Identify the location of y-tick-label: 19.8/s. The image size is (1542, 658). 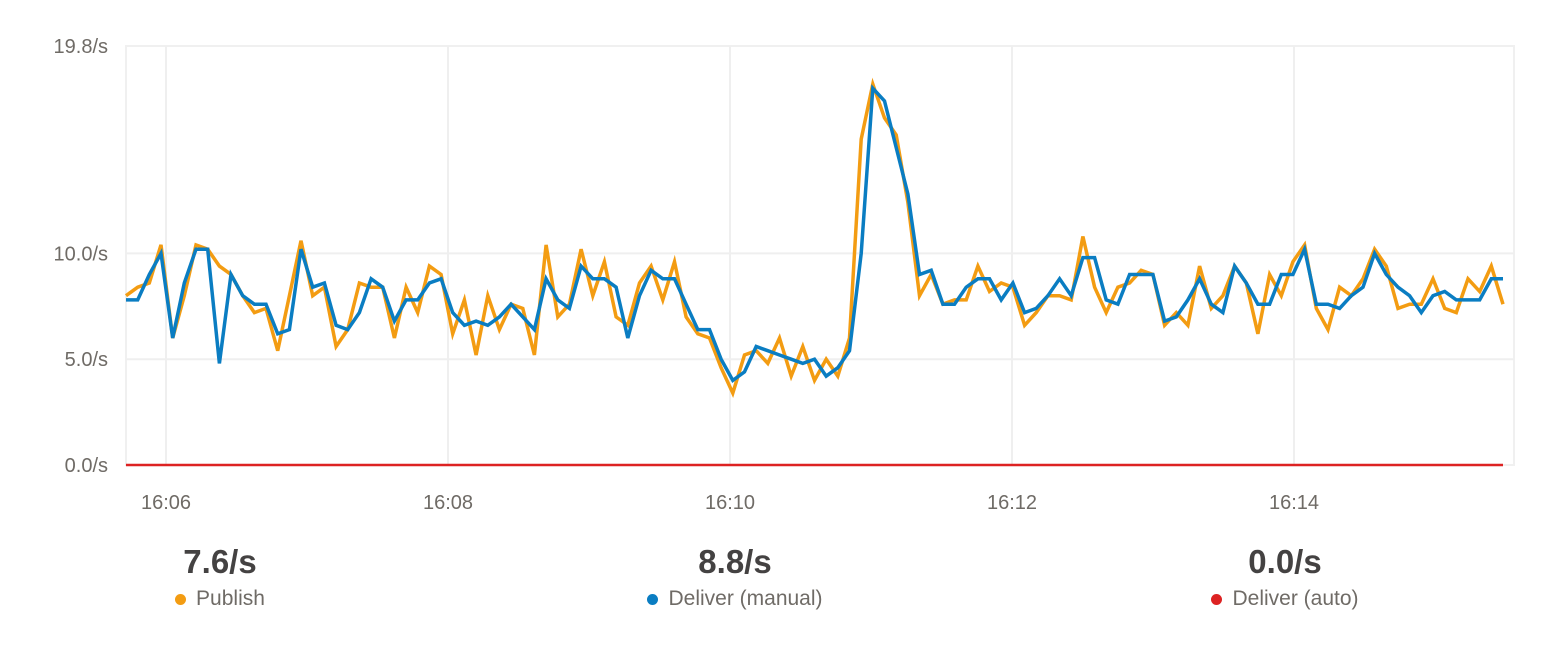
(81, 47).